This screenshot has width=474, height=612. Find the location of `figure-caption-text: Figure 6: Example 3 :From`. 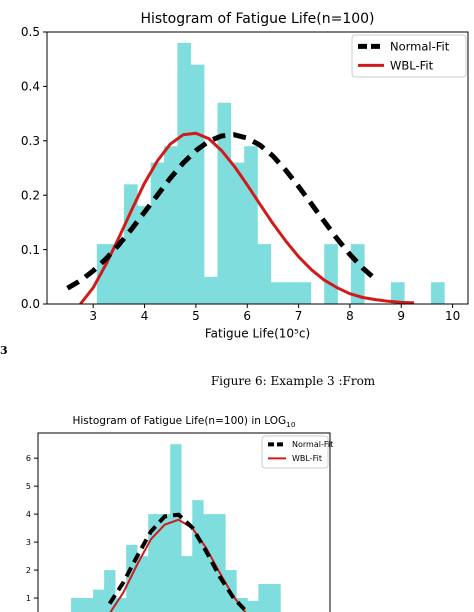

figure-caption-text: Figure 6: Example 3 :From is located at coordinates (293, 381).